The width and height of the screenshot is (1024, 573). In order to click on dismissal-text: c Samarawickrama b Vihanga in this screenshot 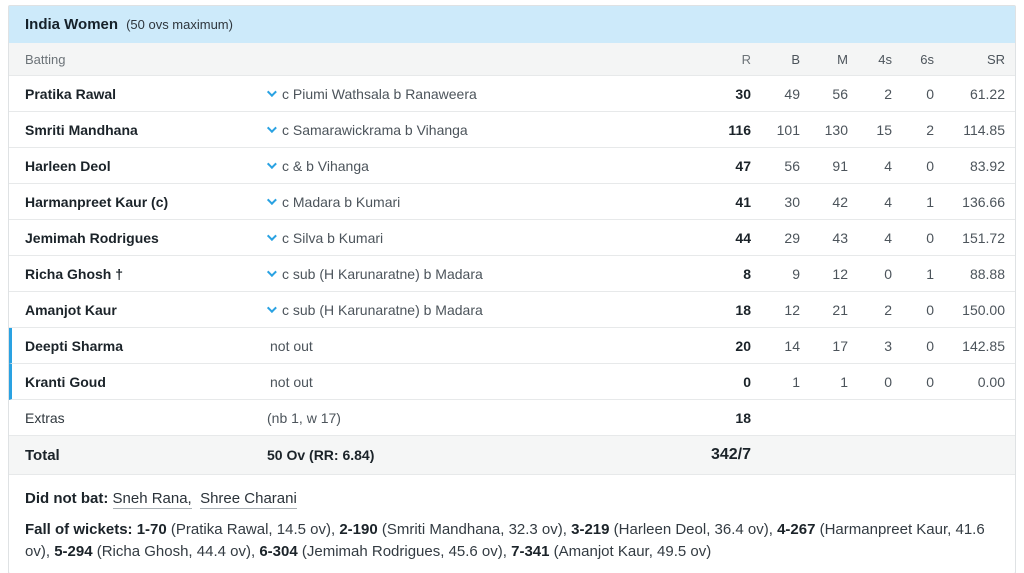, I will do `click(375, 129)`.